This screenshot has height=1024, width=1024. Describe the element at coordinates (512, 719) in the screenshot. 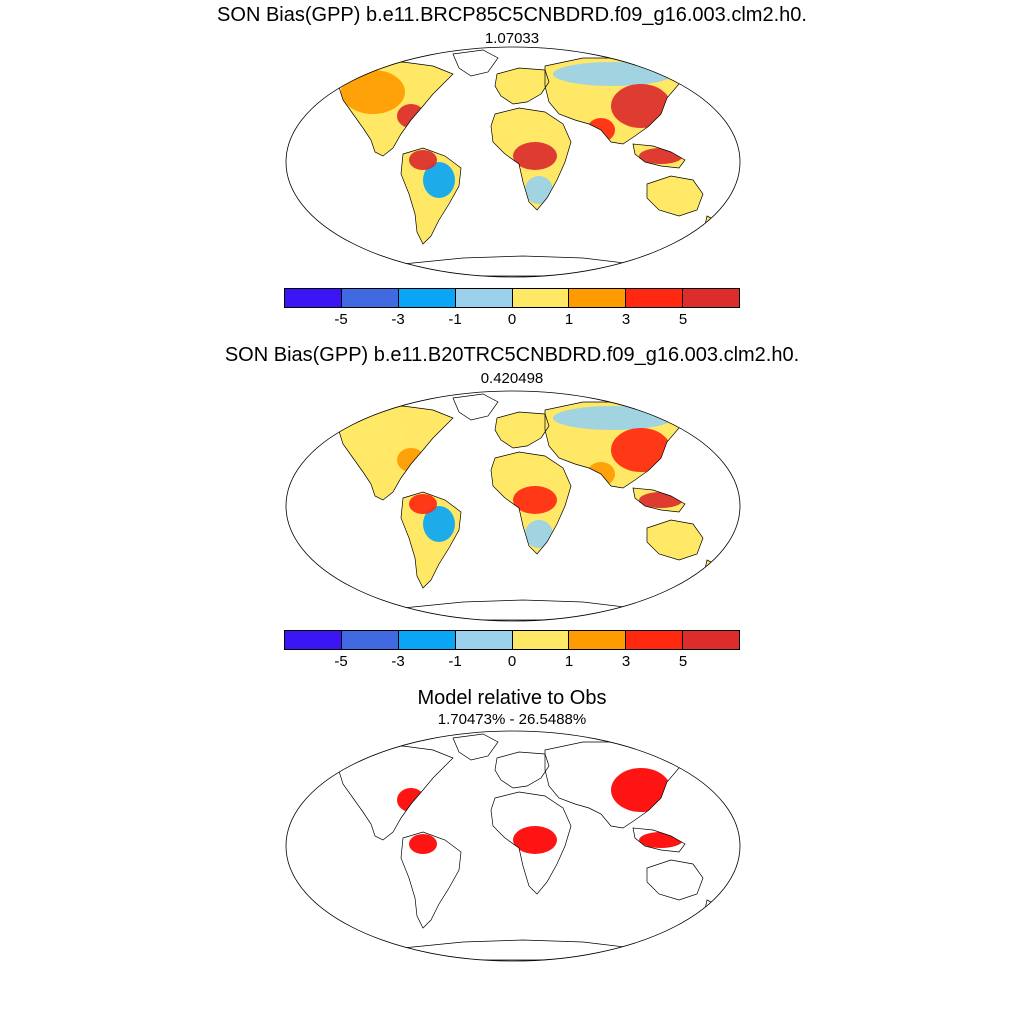

I see `panel3-subtitle: 1.70473% - 26.5488%` at that location.